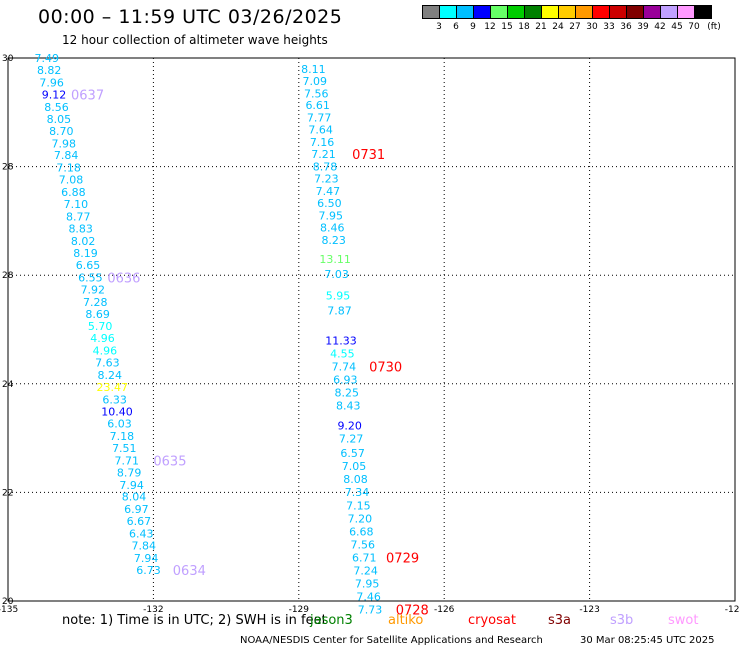  Describe the element at coordinates (364, 558) in the screenshot. I see `data-point-label: 6.71` at that location.